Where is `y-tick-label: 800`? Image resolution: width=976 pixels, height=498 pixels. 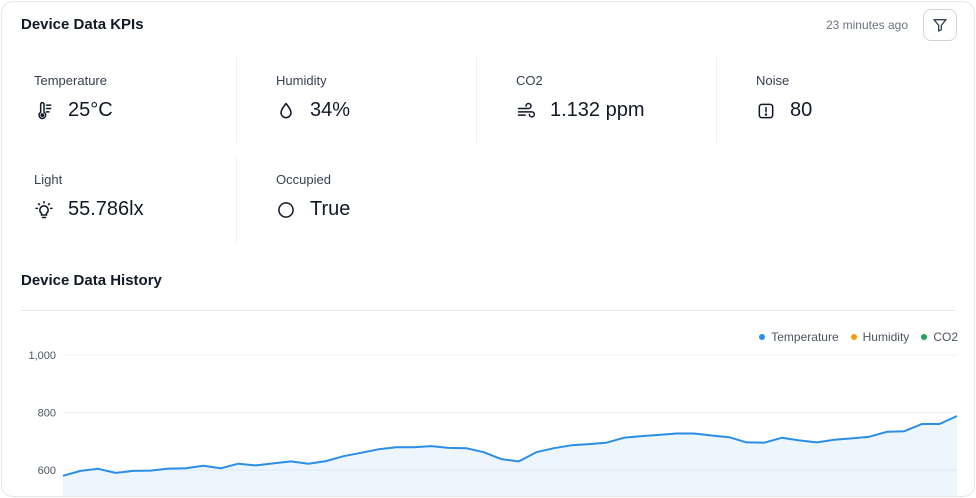 y-tick-label: 800 is located at coordinates (47, 414).